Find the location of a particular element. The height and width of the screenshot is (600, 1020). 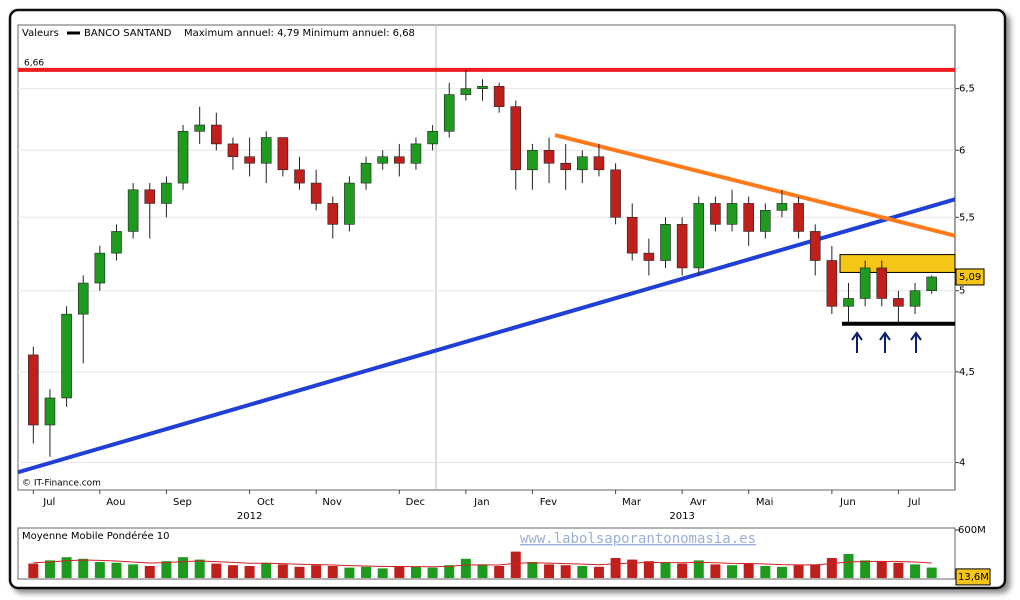

y-tick-label: 5,5 is located at coordinates (967, 217).